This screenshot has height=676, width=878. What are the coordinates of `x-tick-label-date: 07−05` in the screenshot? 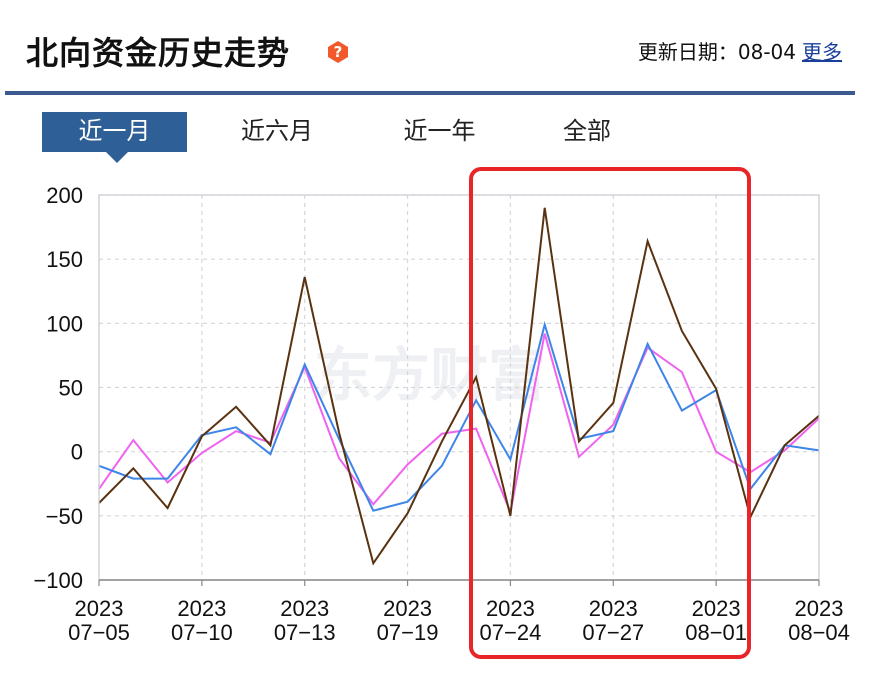 It's located at (99, 632).